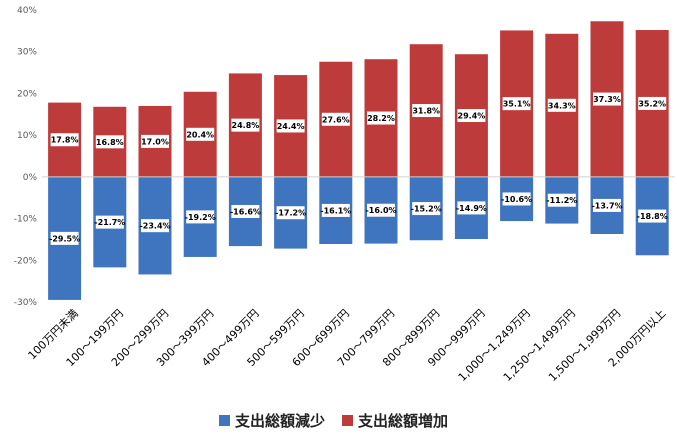  What do you see at coordinates (27, 94) in the screenshot?
I see `y-tick-label: 20%` at bounding box center [27, 94].